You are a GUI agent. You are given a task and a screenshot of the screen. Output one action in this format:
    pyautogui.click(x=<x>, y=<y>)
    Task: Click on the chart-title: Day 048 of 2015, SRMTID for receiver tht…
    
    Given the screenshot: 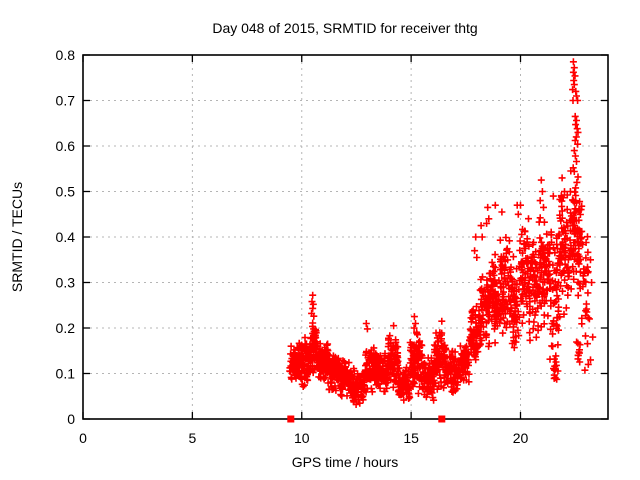 What is the action you would take?
    pyautogui.click(x=344, y=28)
    